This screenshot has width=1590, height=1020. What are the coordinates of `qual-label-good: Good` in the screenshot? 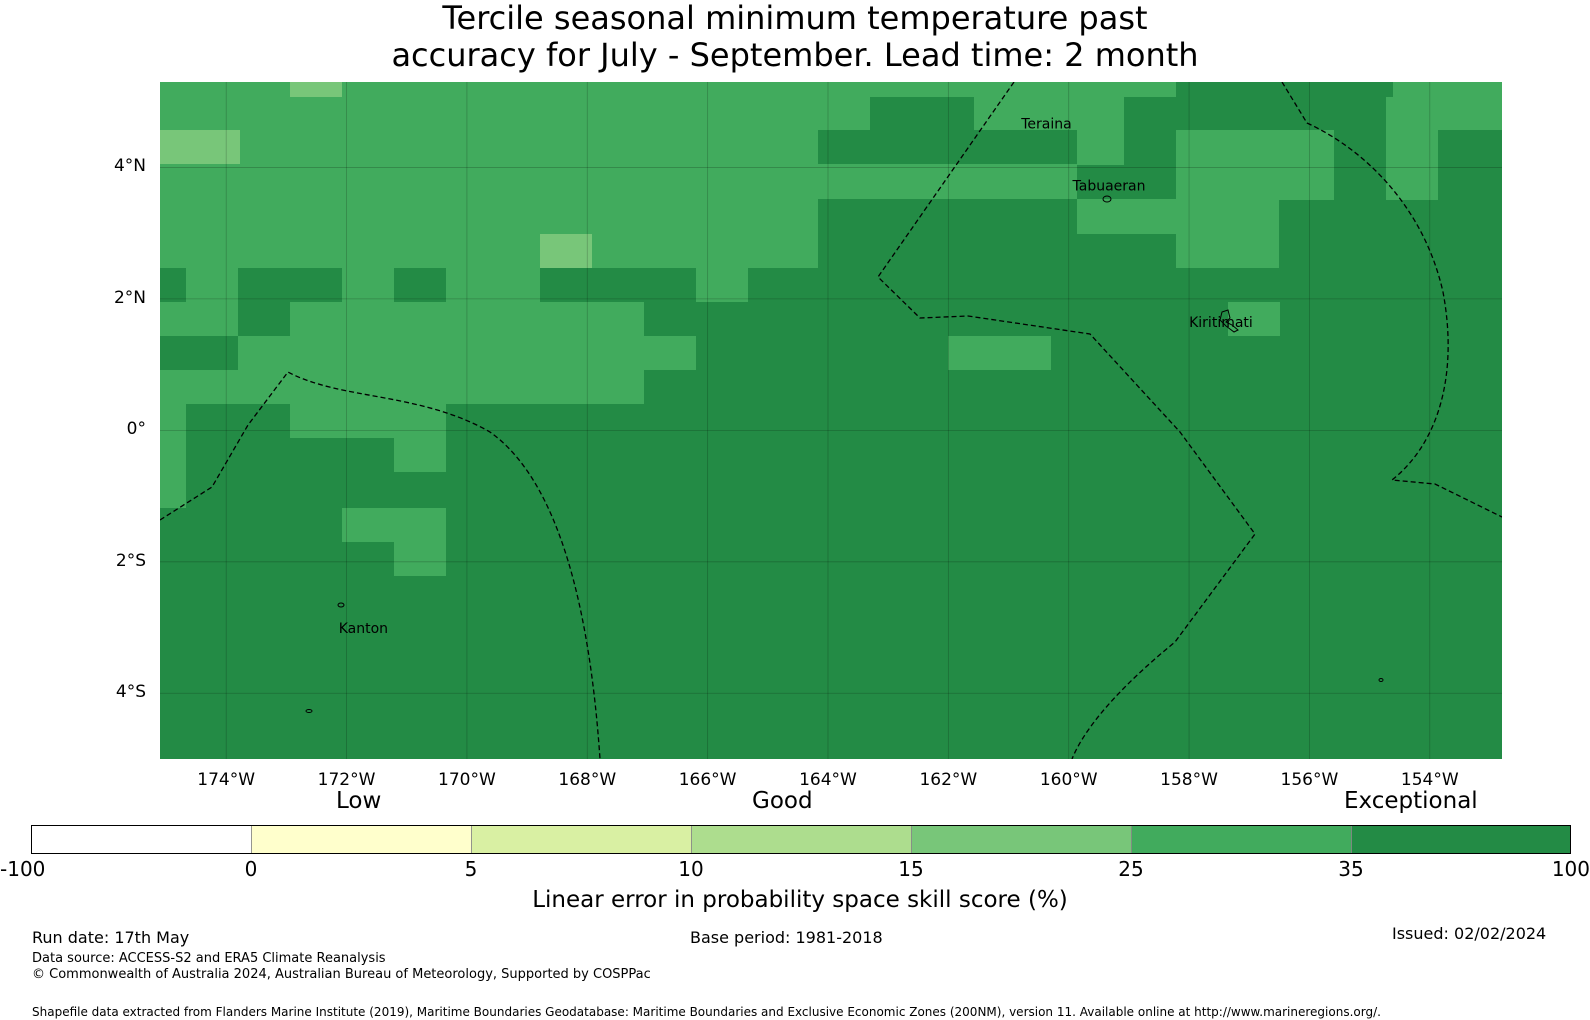 It's located at (782, 801).